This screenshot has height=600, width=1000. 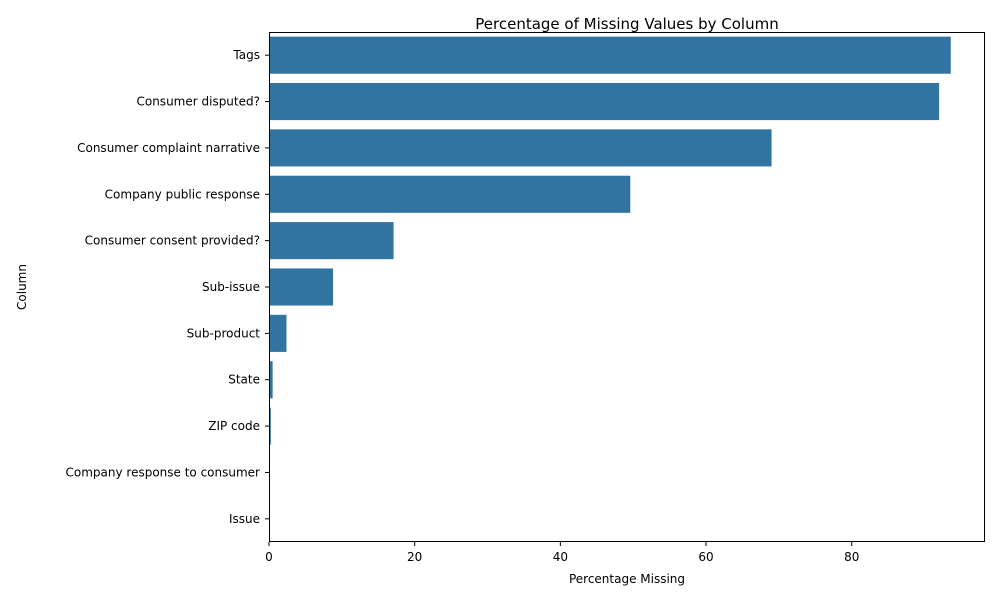 What do you see at coordinates (163, 472) in the screenshot?
I see `y-tick-label: Company response to consumer` at bounding box center [163, 472].